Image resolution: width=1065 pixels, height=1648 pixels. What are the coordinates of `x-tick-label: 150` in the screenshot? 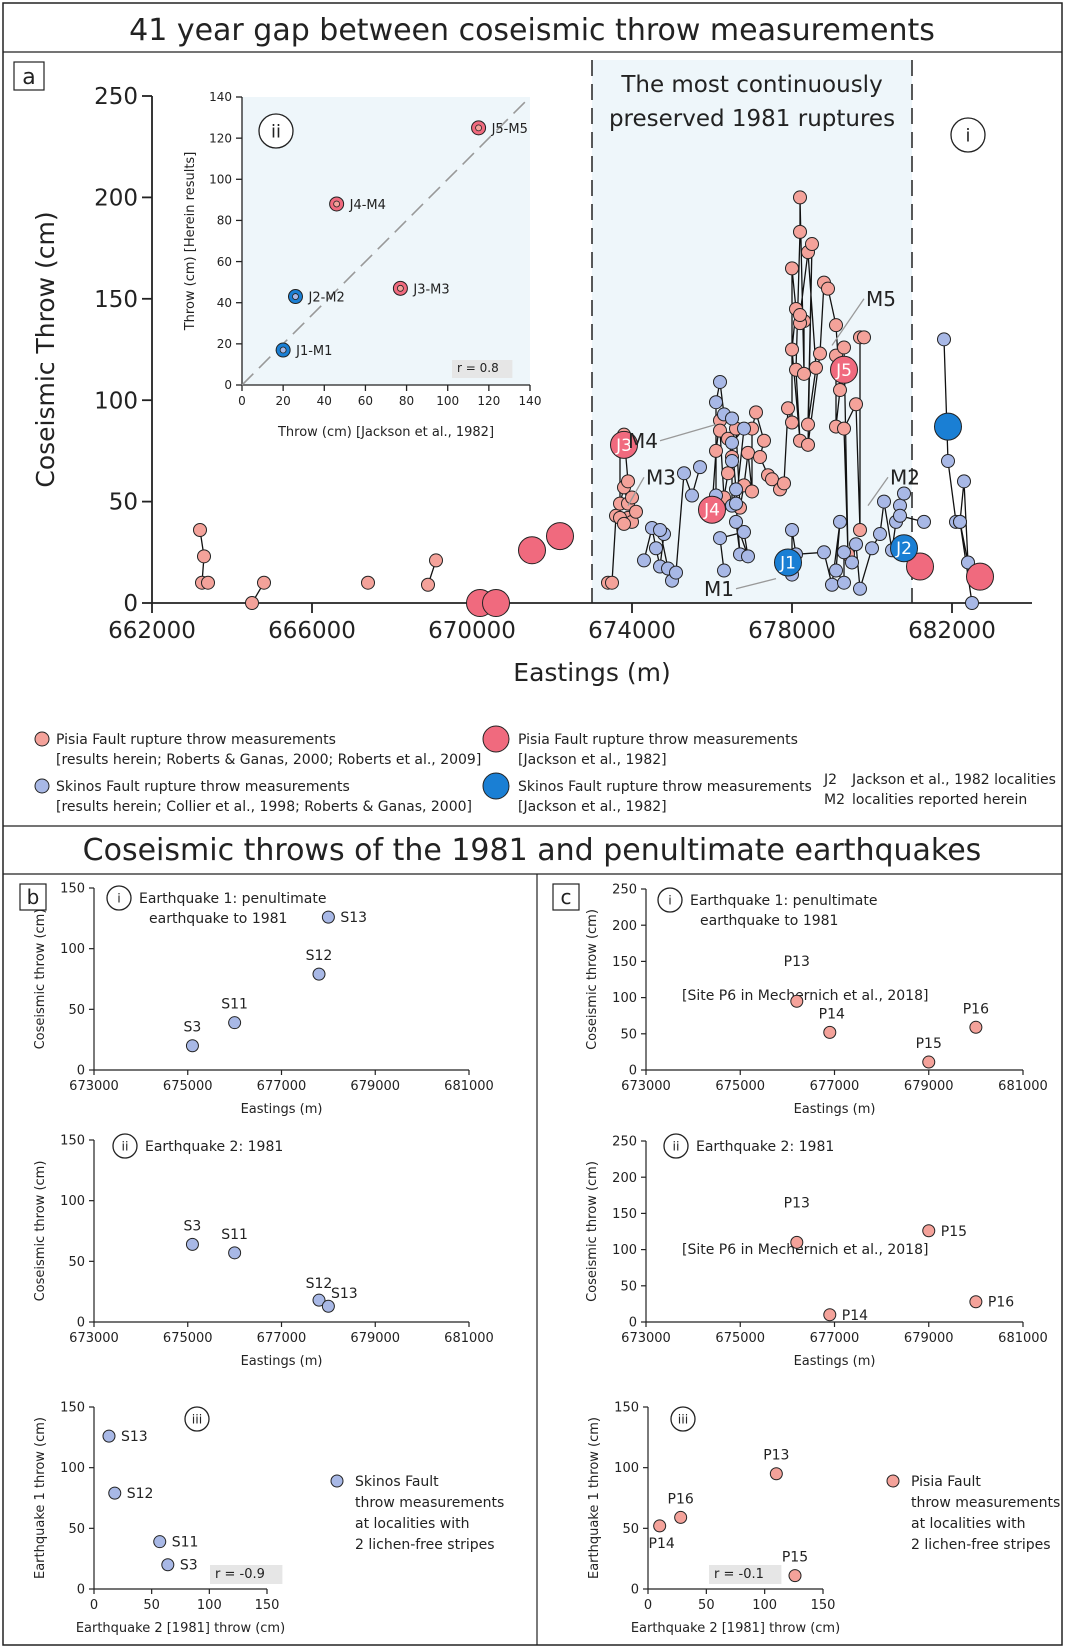 It's located at (823, 1605).